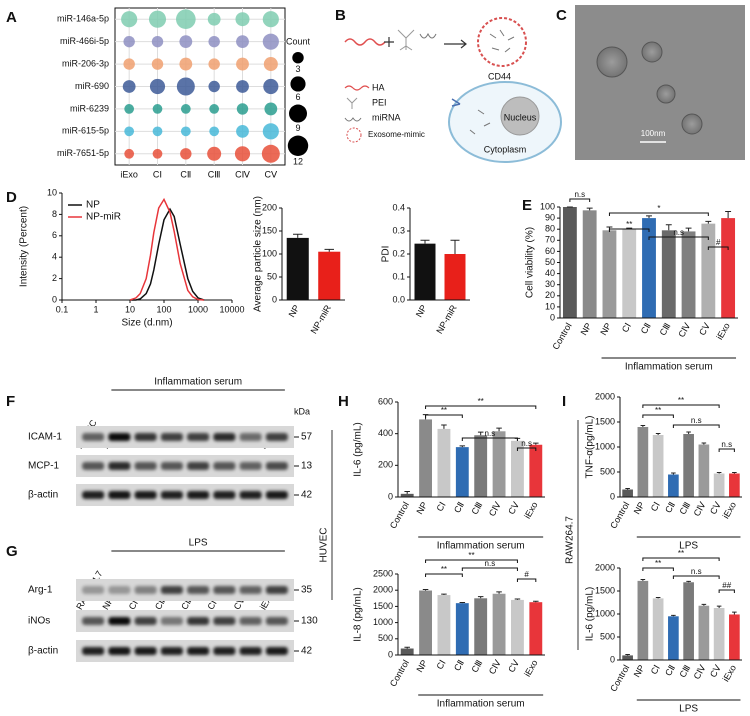 The height and width of the screenshot is (716, 750). I want to click on legend-dot, so click(298, 113).